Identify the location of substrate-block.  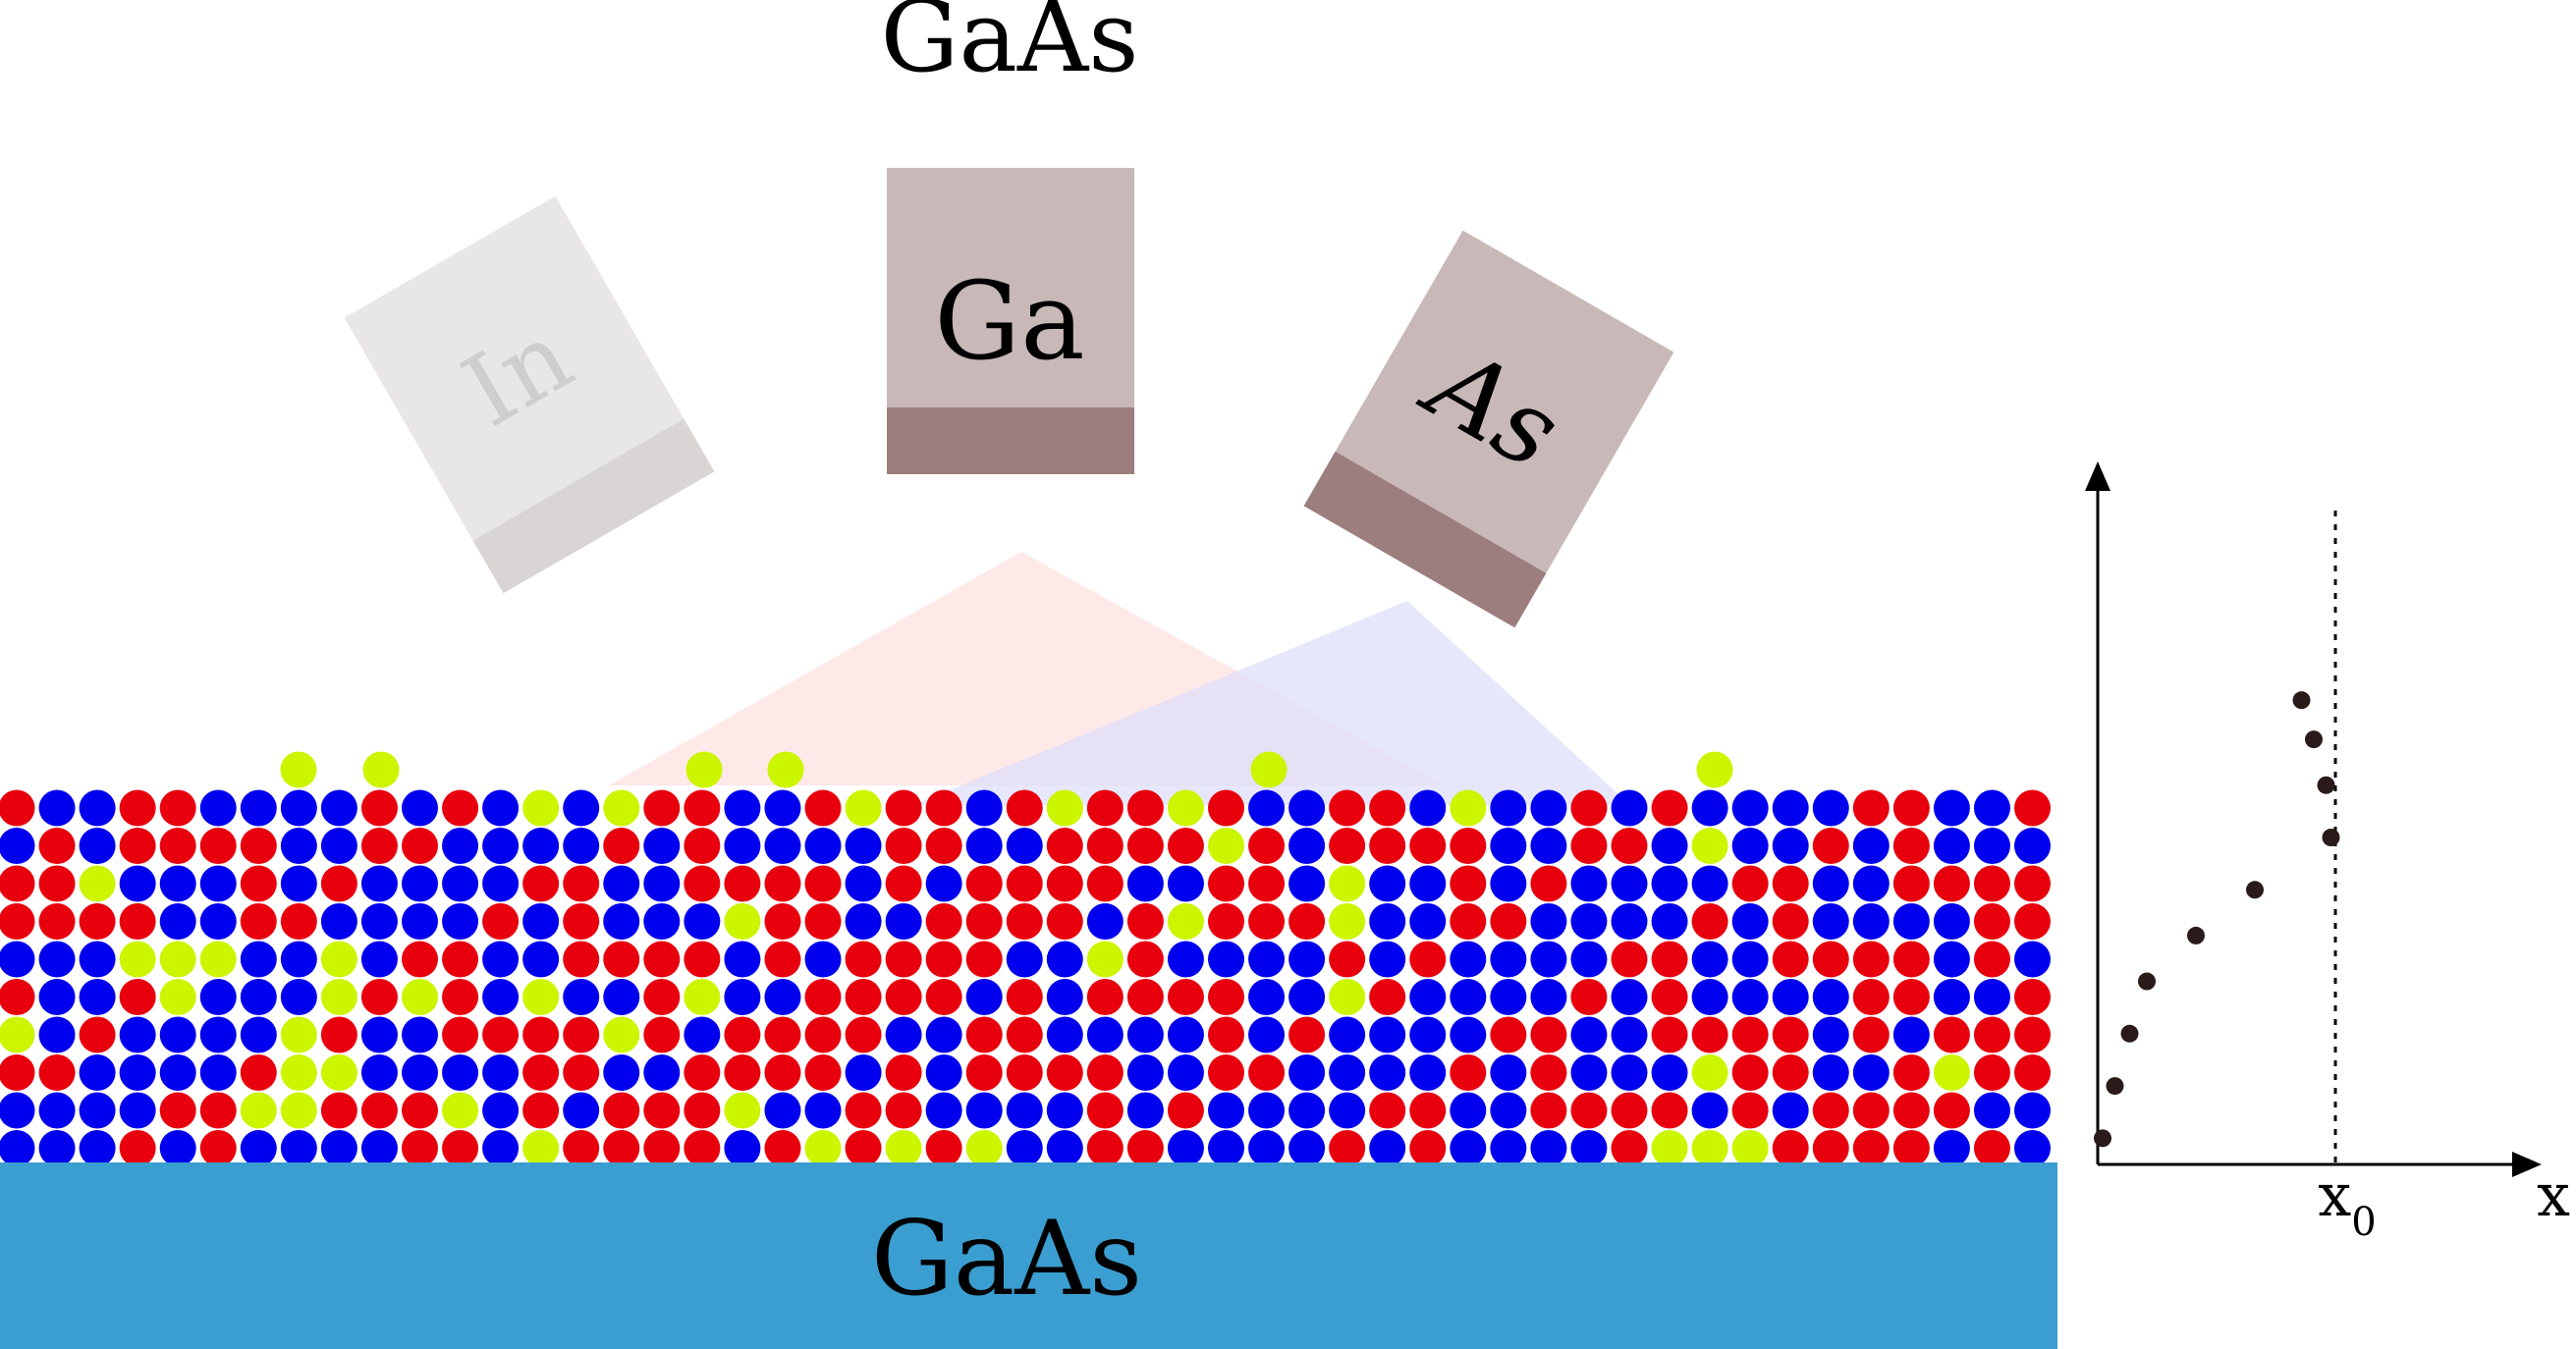
(1028, 1255).